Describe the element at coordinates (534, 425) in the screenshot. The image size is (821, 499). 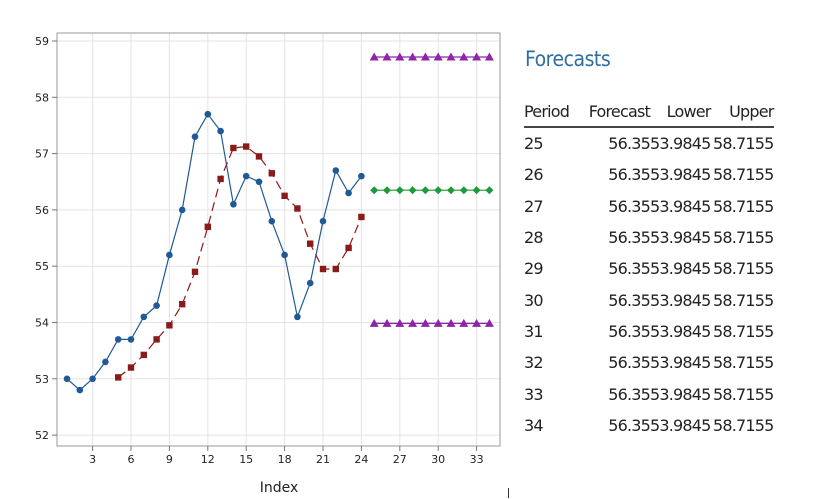
I see `period-cell: 34` at that location.